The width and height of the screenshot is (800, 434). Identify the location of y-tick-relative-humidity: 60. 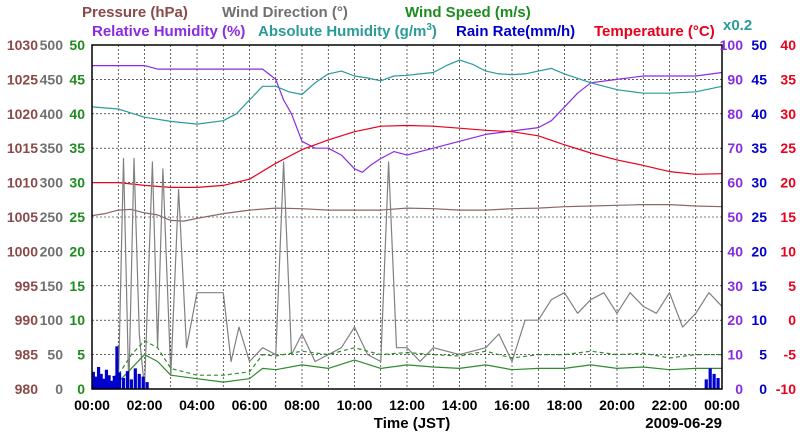
(735, 183).